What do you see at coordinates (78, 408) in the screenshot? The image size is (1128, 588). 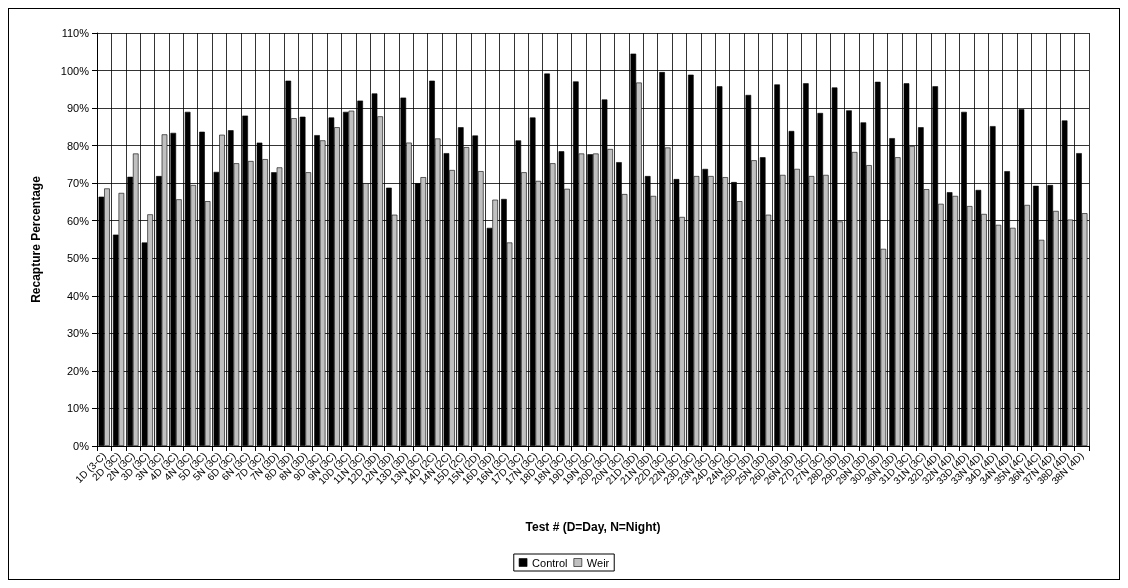 I see `y-tick-label: 10%` at bounding box center [78, 408].